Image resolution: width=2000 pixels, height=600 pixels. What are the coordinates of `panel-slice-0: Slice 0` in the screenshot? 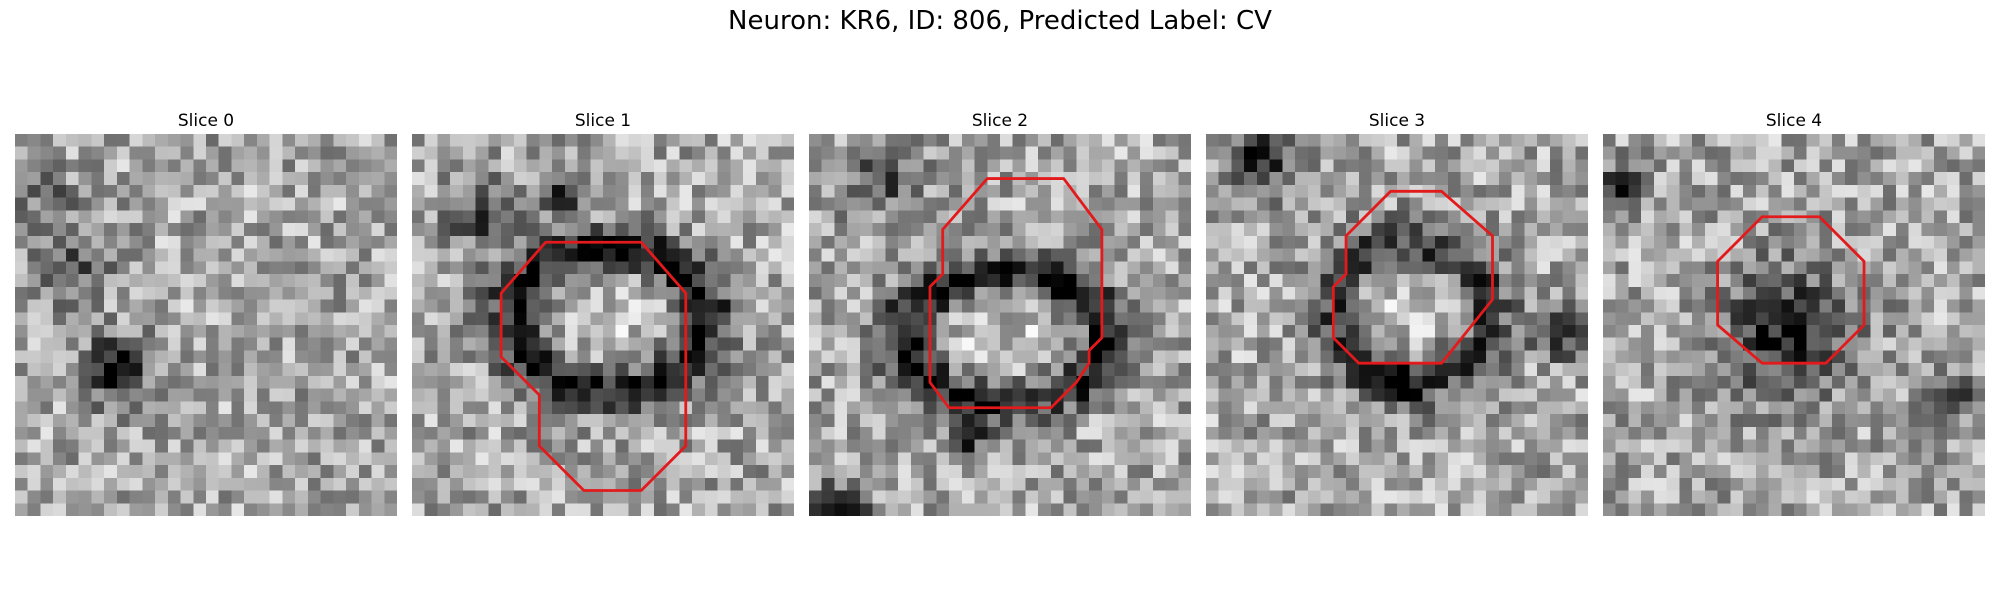 It's located at (206, 312).